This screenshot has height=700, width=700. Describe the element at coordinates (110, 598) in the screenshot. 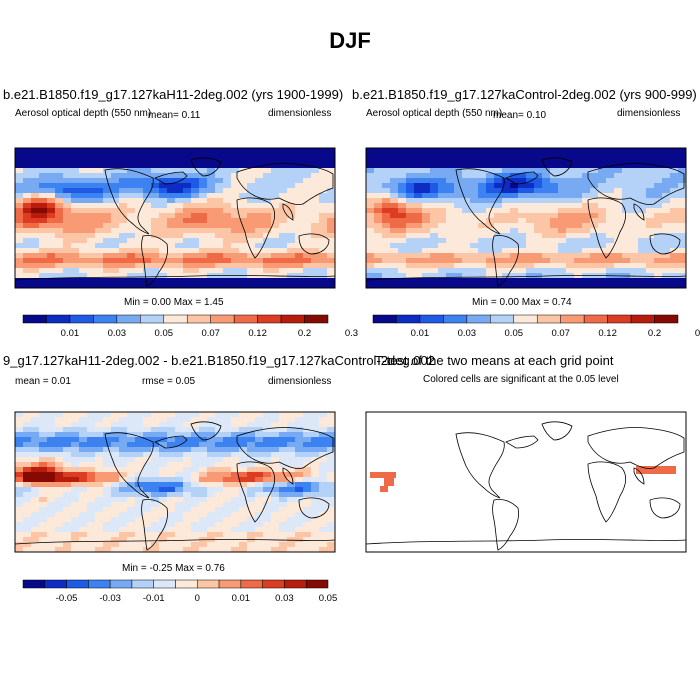

I see `diff-colorbar-tick-label: -0.03` at that location.